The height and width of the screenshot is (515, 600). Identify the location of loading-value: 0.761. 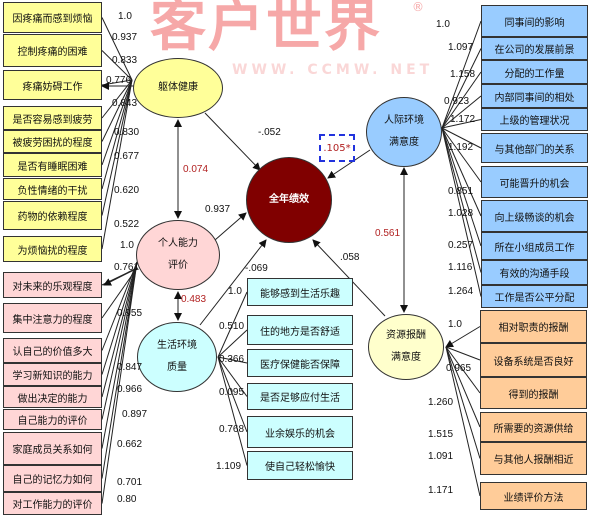
(127, 267).